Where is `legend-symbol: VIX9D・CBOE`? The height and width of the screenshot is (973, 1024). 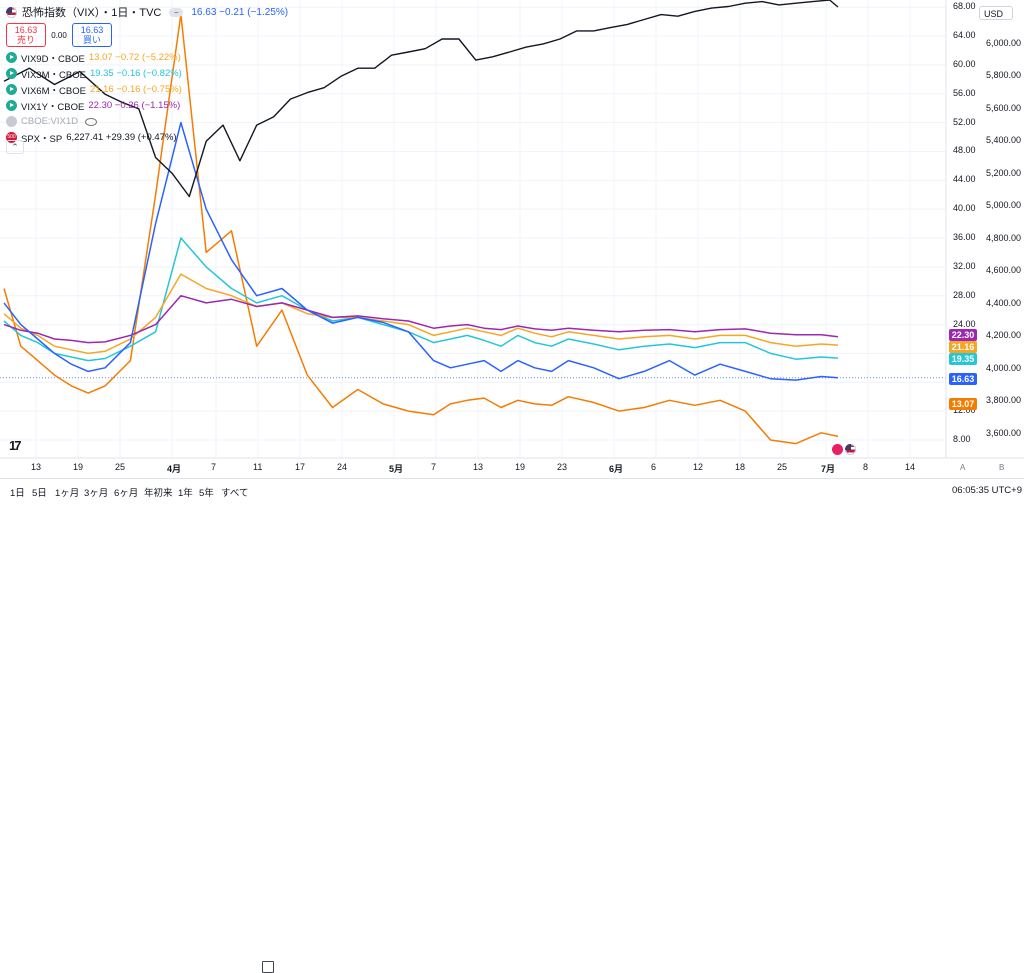
legend-symbol: VIX9D・CBOE is located at coordinates (53, 59).